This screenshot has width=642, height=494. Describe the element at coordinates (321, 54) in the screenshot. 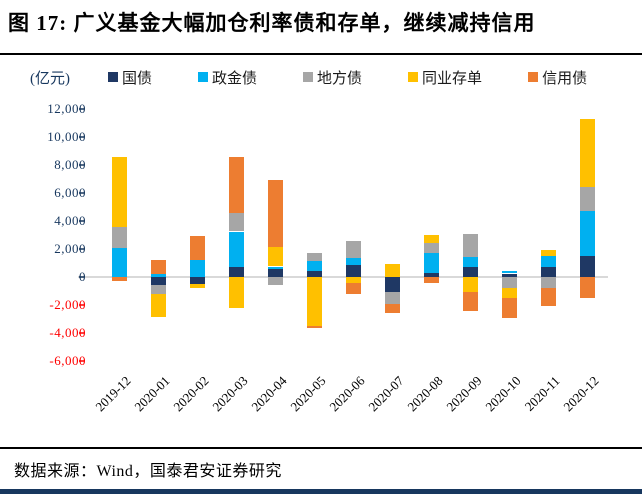

I see `title-divider` at that location.